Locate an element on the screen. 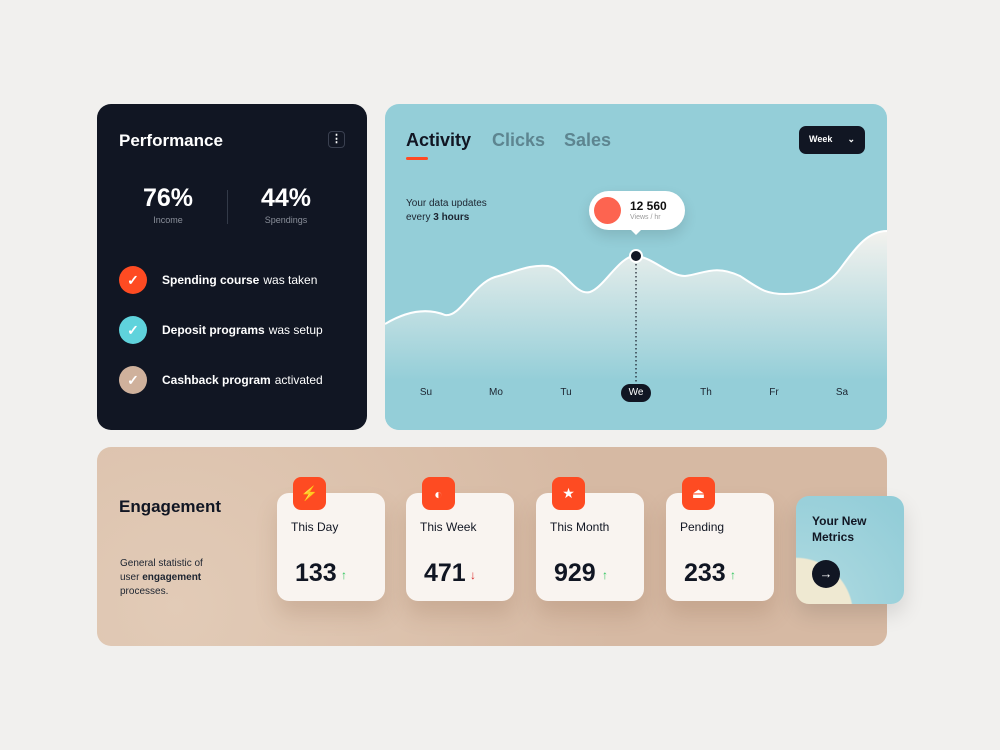 The height and width of the screenshot is (750, 1000). desc-text: user is located at coordinates (130, 577).